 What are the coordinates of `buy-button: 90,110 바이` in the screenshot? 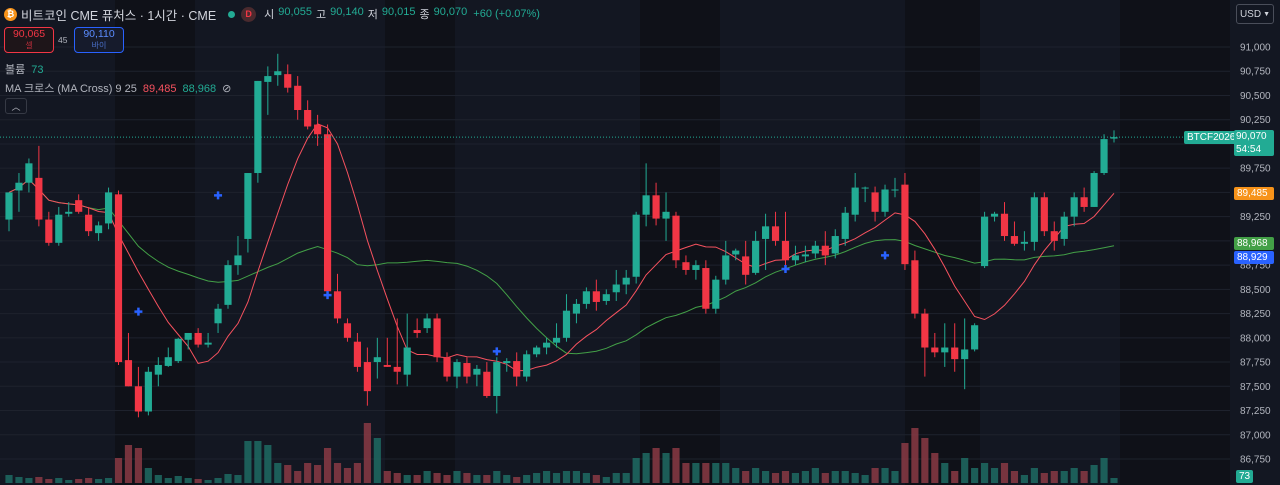 It's located at (99, 40).